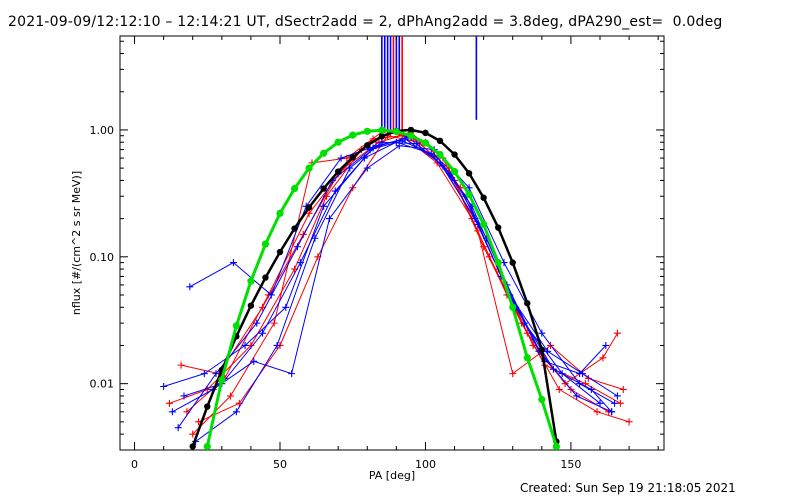 The height and width of the screenshot is (500, 800). What do you see at coordinates (102, 257) in the screenshot?
I see `y-tick-label: 0.10` at bounding box center [102, 257].